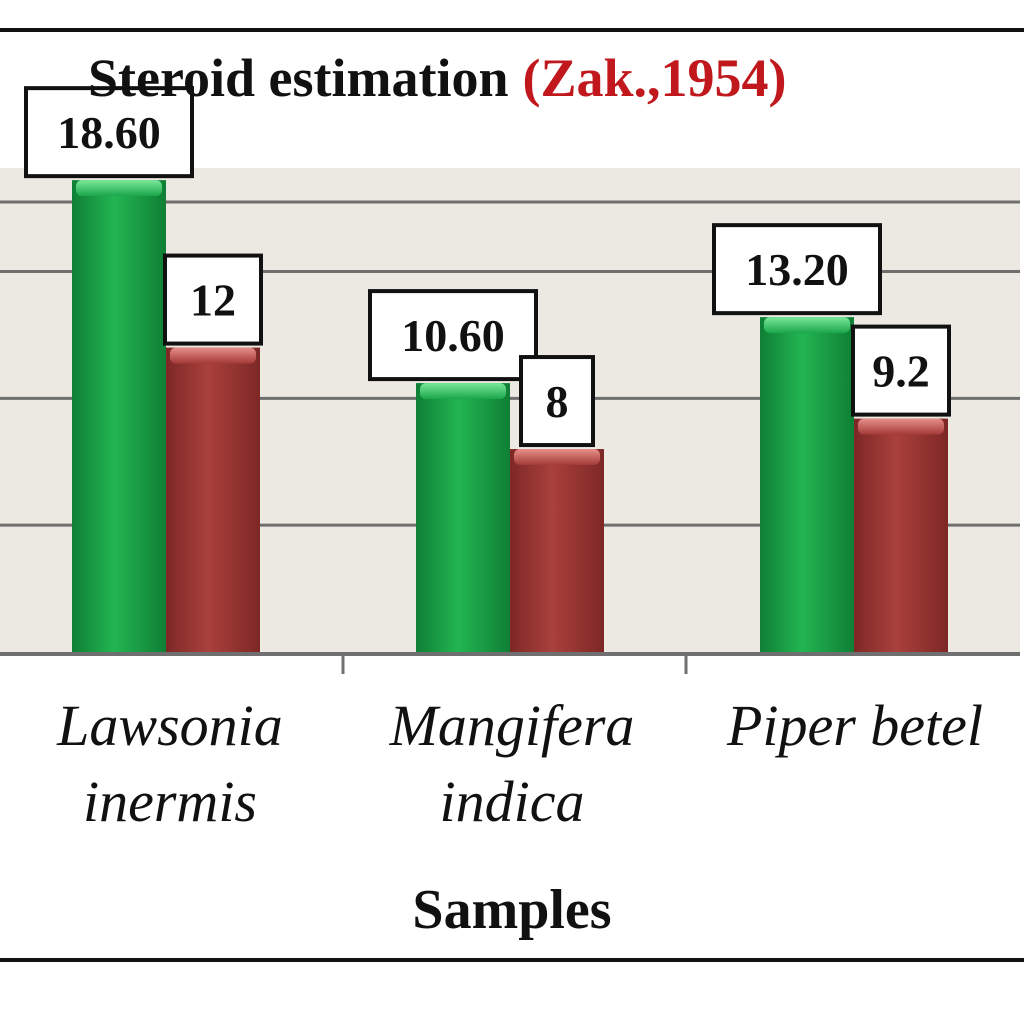  I want to click on category-label: Lawsonia, so click(169, 725).